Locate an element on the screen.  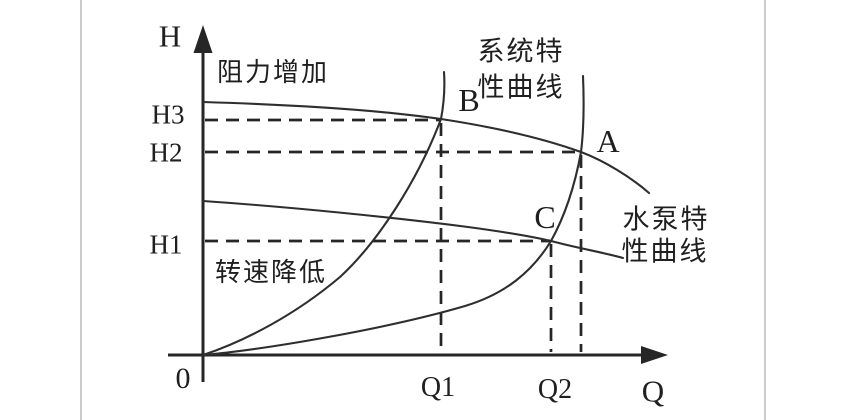
system-curve-label-line2: 性曲线 is located at coordinates (521, 87).